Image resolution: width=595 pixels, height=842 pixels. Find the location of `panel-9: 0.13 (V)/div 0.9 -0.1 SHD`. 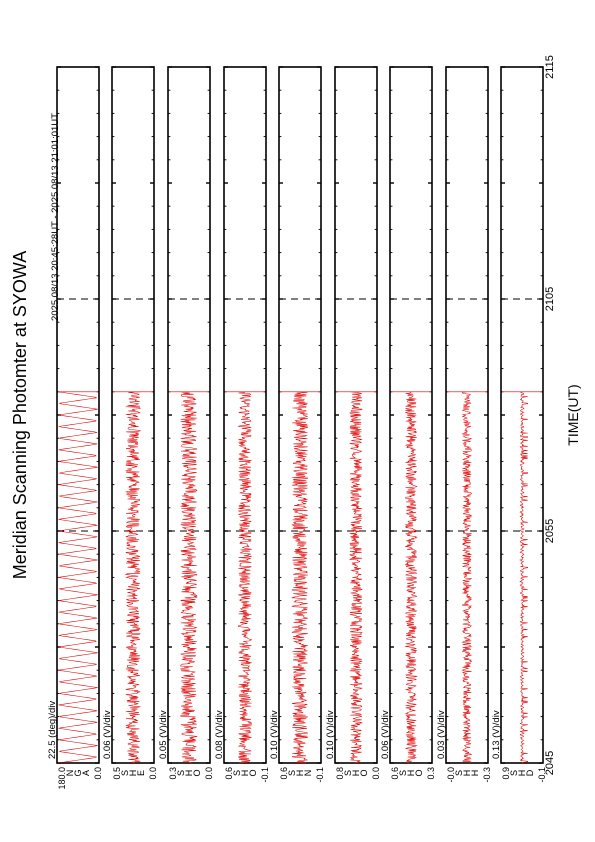

panel-9: 0.13 (V)/div 0.9 -0.1 SHD is located at coordinates (519, 424).